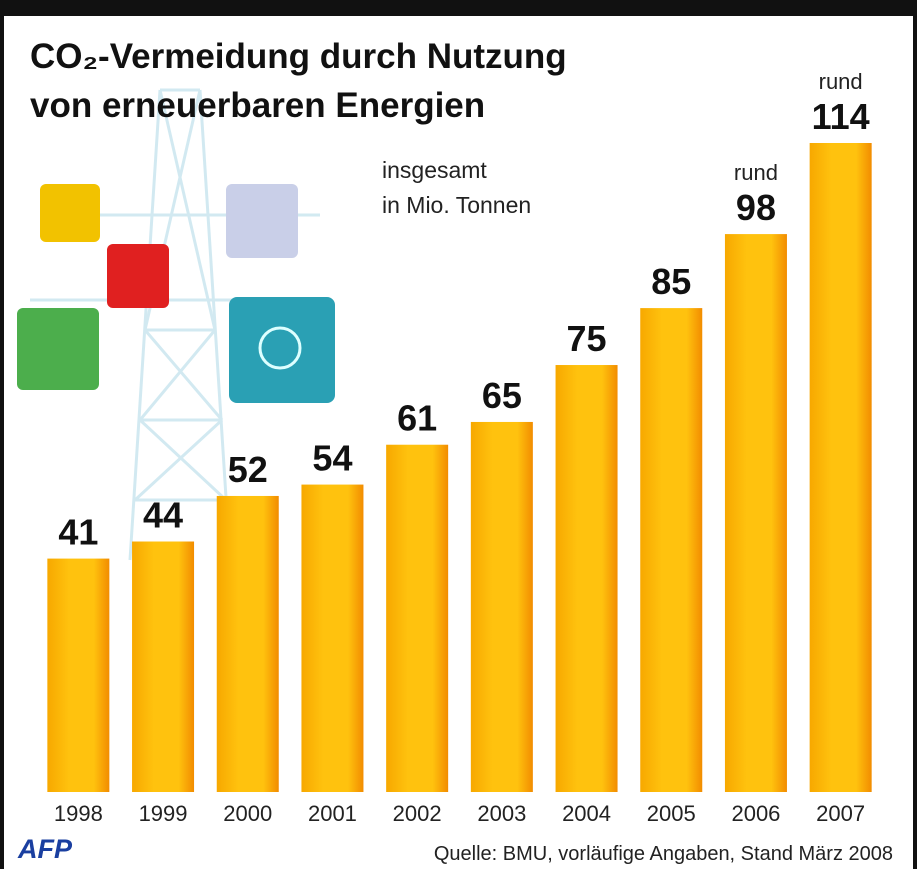  I want to click on subtitle: in Mio. Tonnen, so click(456, 205).